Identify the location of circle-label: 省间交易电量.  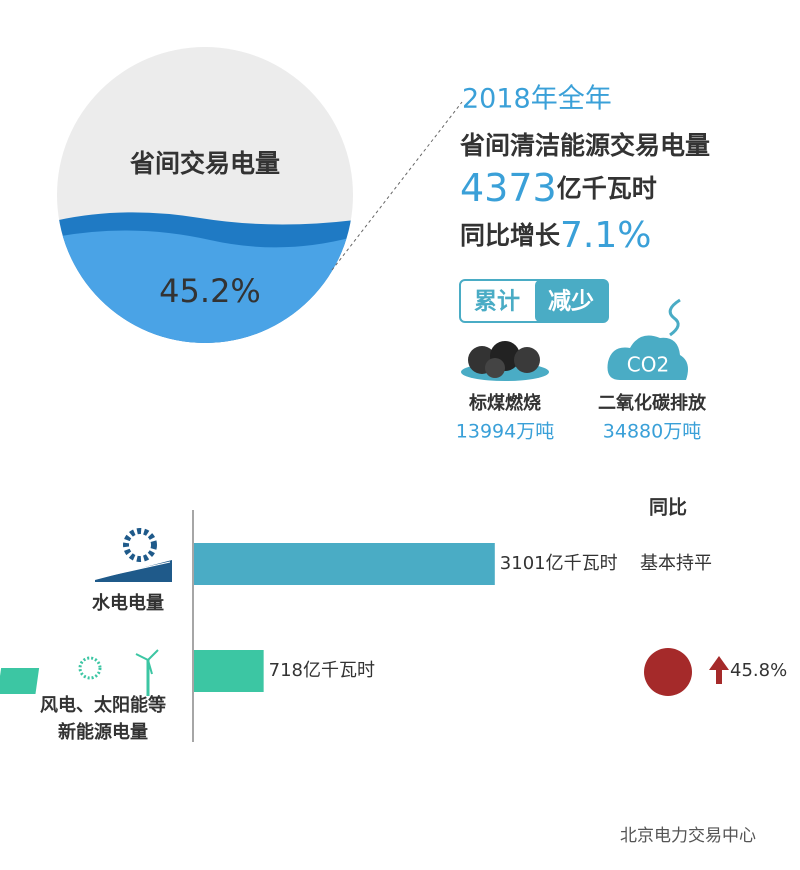
(204, 163).